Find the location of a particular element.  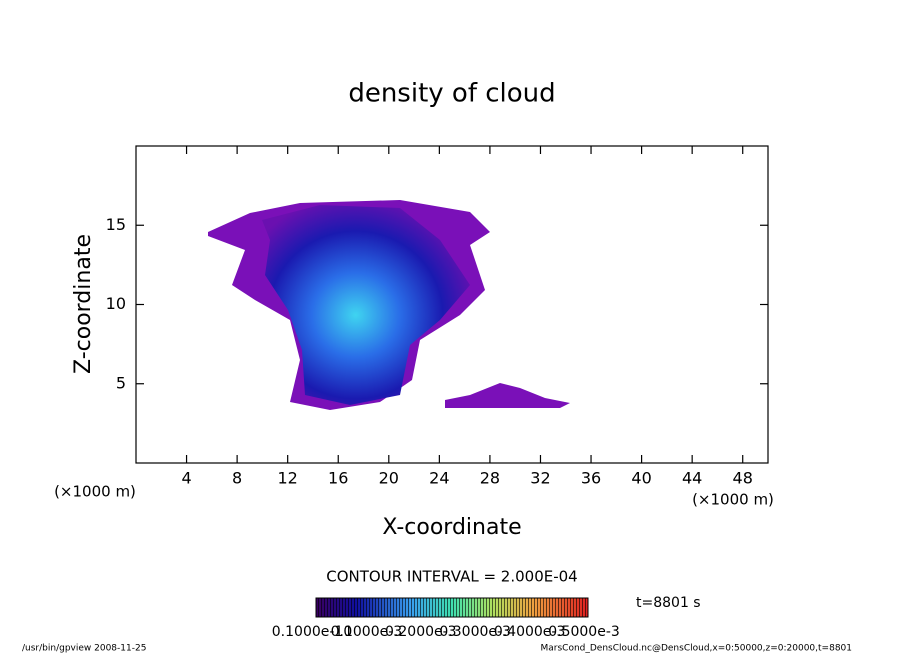

colorbar-label: 0.3000e-3 is located at coordinates (475, 632).